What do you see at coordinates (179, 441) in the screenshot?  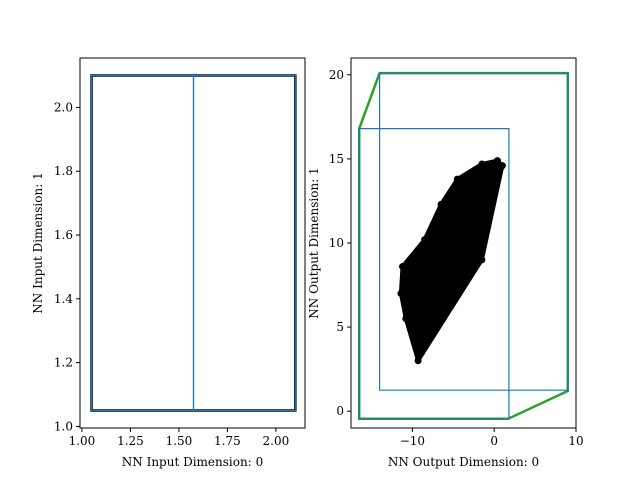 I see `x-tick-label: 1.50` at bounding box center [179, 441].